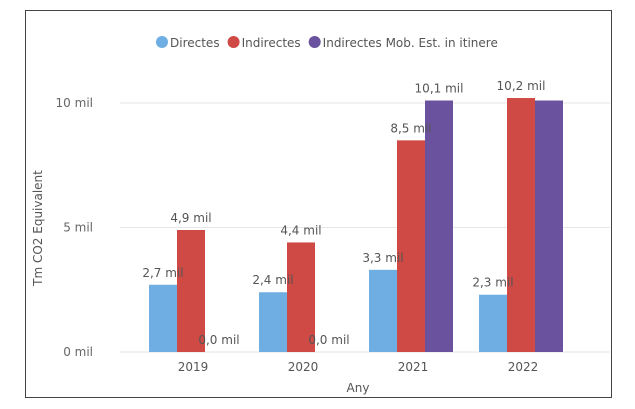 The height and width of the screenshot is (409, 635). I want to click on data-label: 2,4 mil, so click(272, 280).